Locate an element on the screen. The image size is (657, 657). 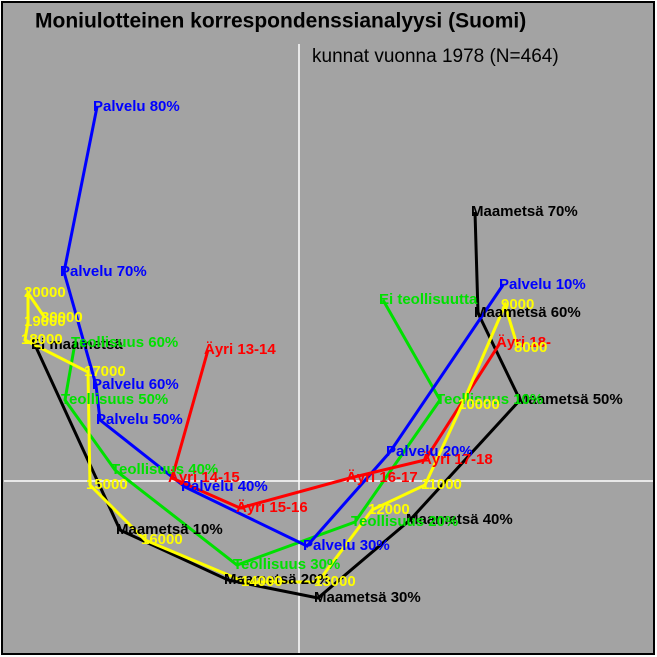
chart-subtitle: kunnat vuonna 1978 (N=464) is located at coordinates (435, 56).